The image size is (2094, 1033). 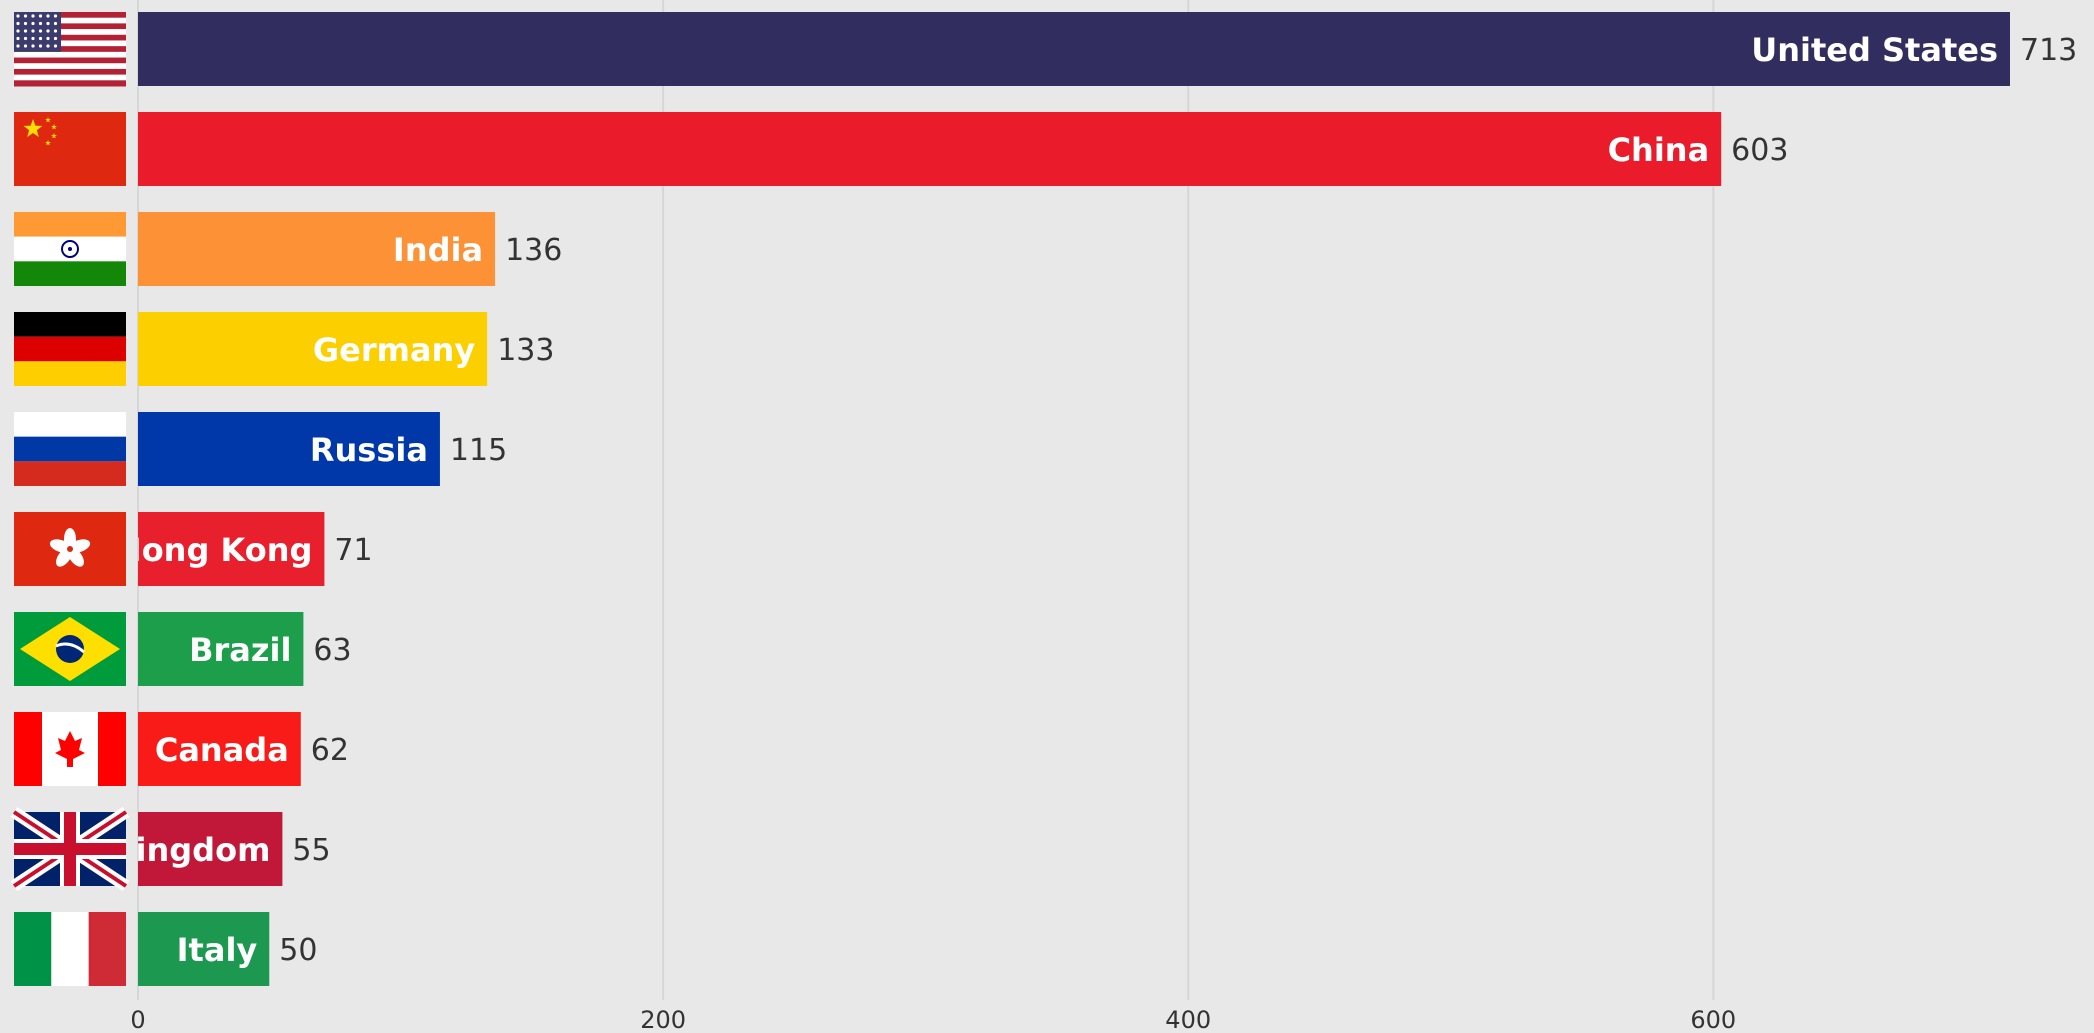 What do you see at coordinates (933, 1019) in the screenshot?
I see `x-axis: 0 200 400 600` at bounding box center [933, 1019].